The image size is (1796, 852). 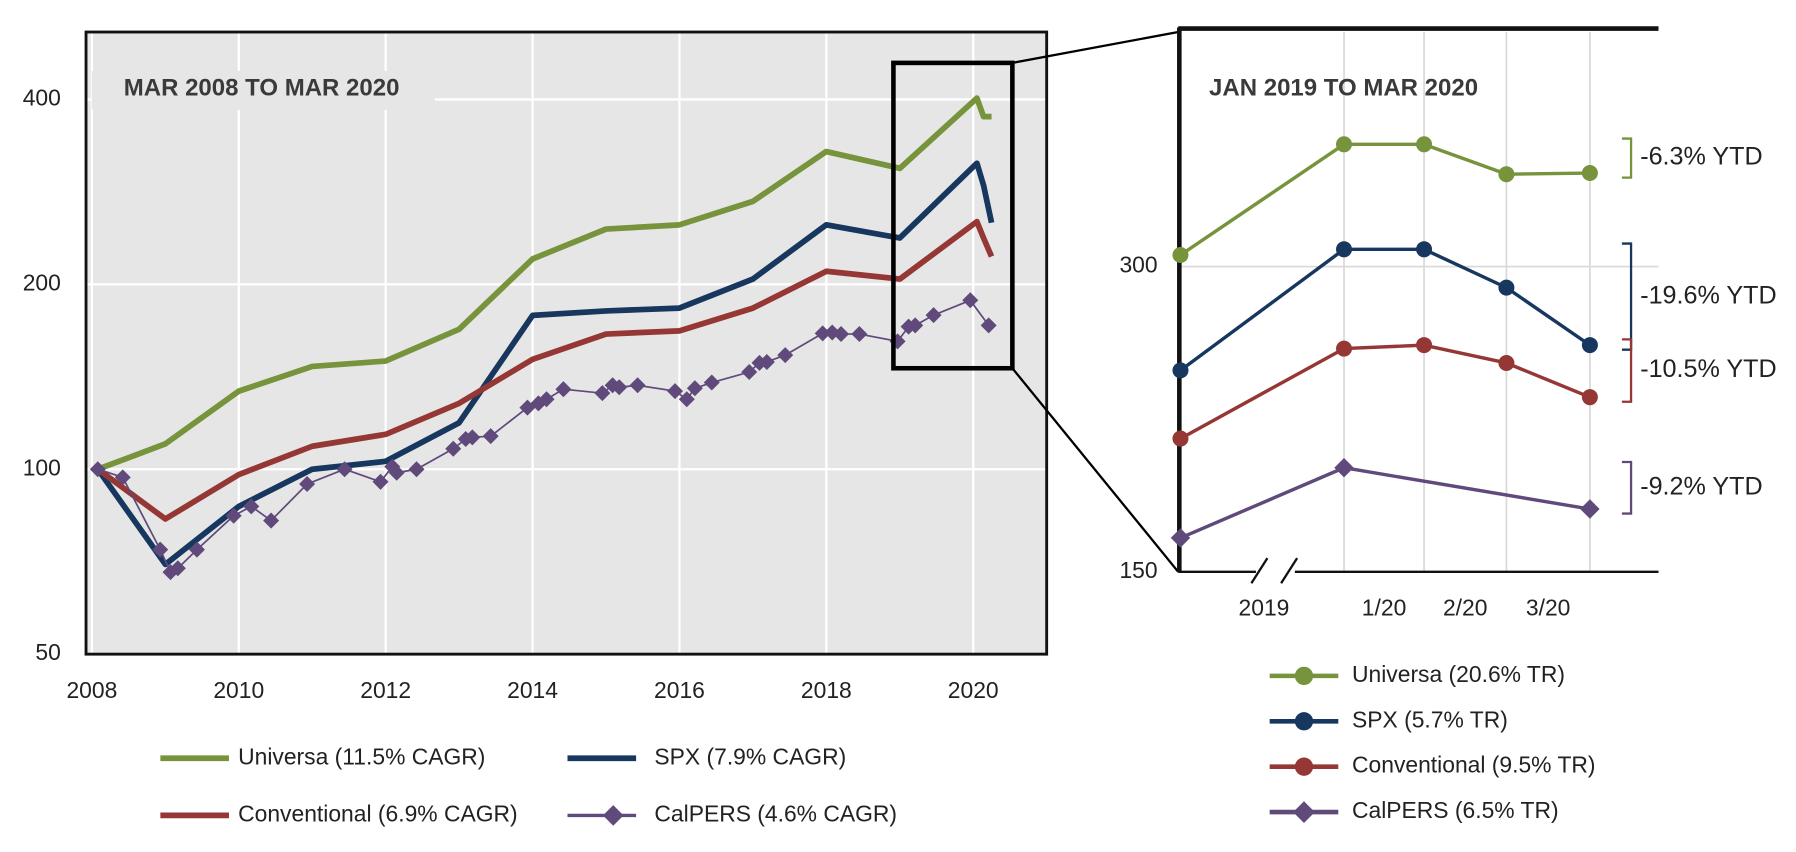 What do you see at coordinates (1264, 608) in the screenshot?
I see `x-tick-label: 2019` at bounding box center [1264, 608].